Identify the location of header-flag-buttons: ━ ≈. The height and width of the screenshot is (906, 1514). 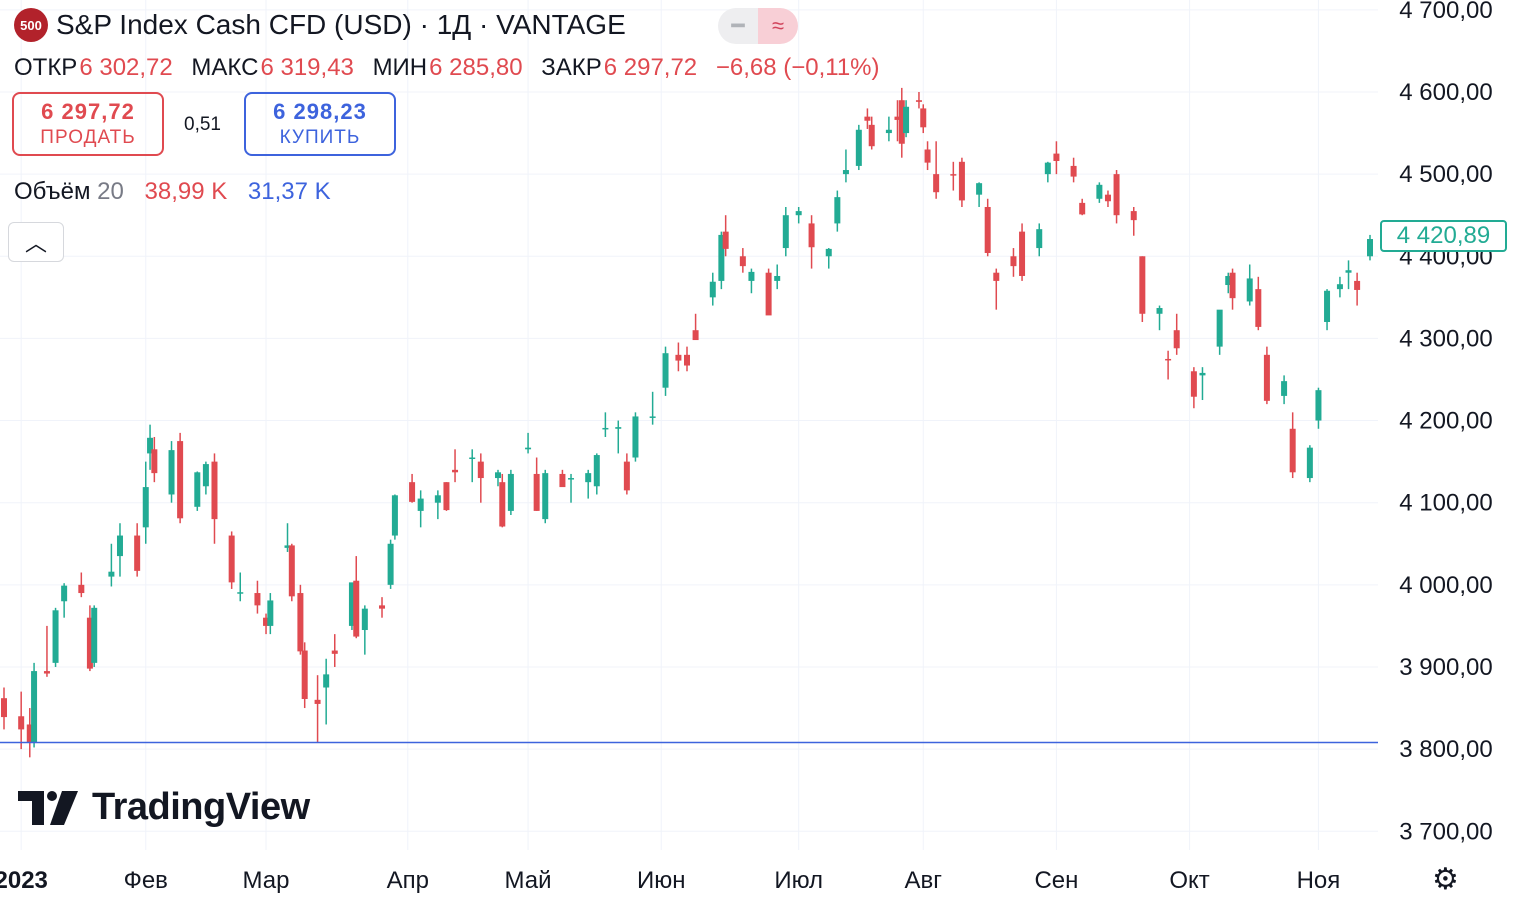
(758, 26).